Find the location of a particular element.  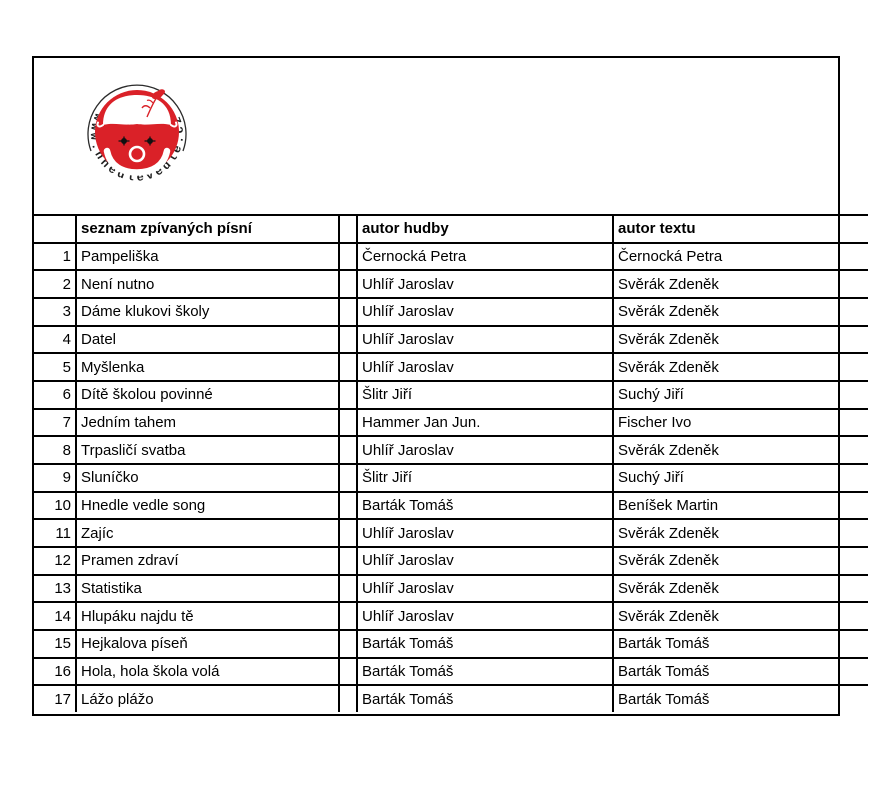

header-number-cell is located at coordinates (55, 229).